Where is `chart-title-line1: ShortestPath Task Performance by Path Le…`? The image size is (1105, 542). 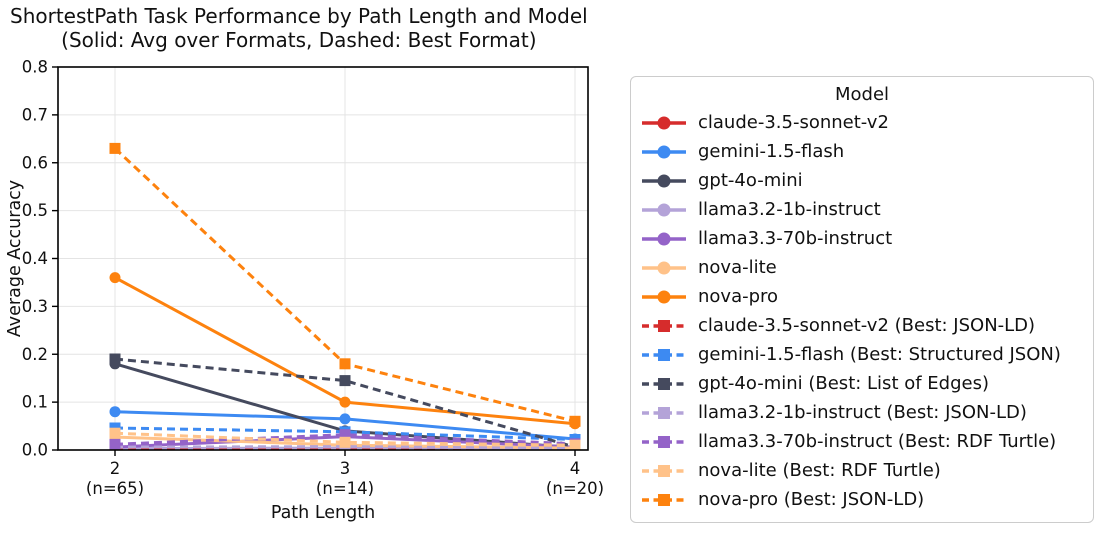 chart-title-line1: ShortestPath Task Performance by Path Le… is located at coordinates (299, 16).